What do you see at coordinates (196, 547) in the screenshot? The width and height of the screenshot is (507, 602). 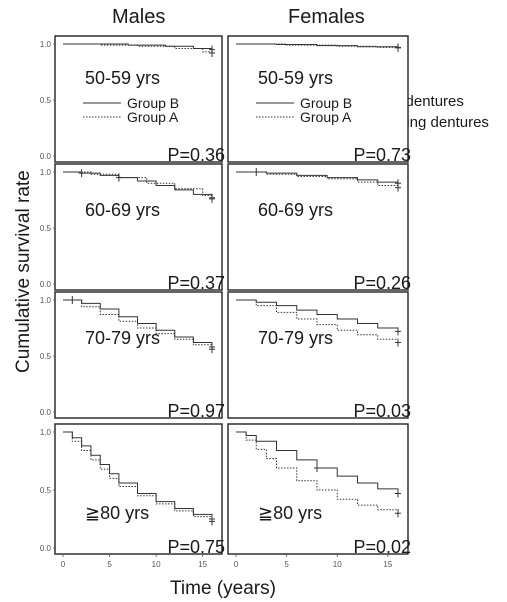 I see `p-value-label: P=0.75` at bounding box center [196, 547].